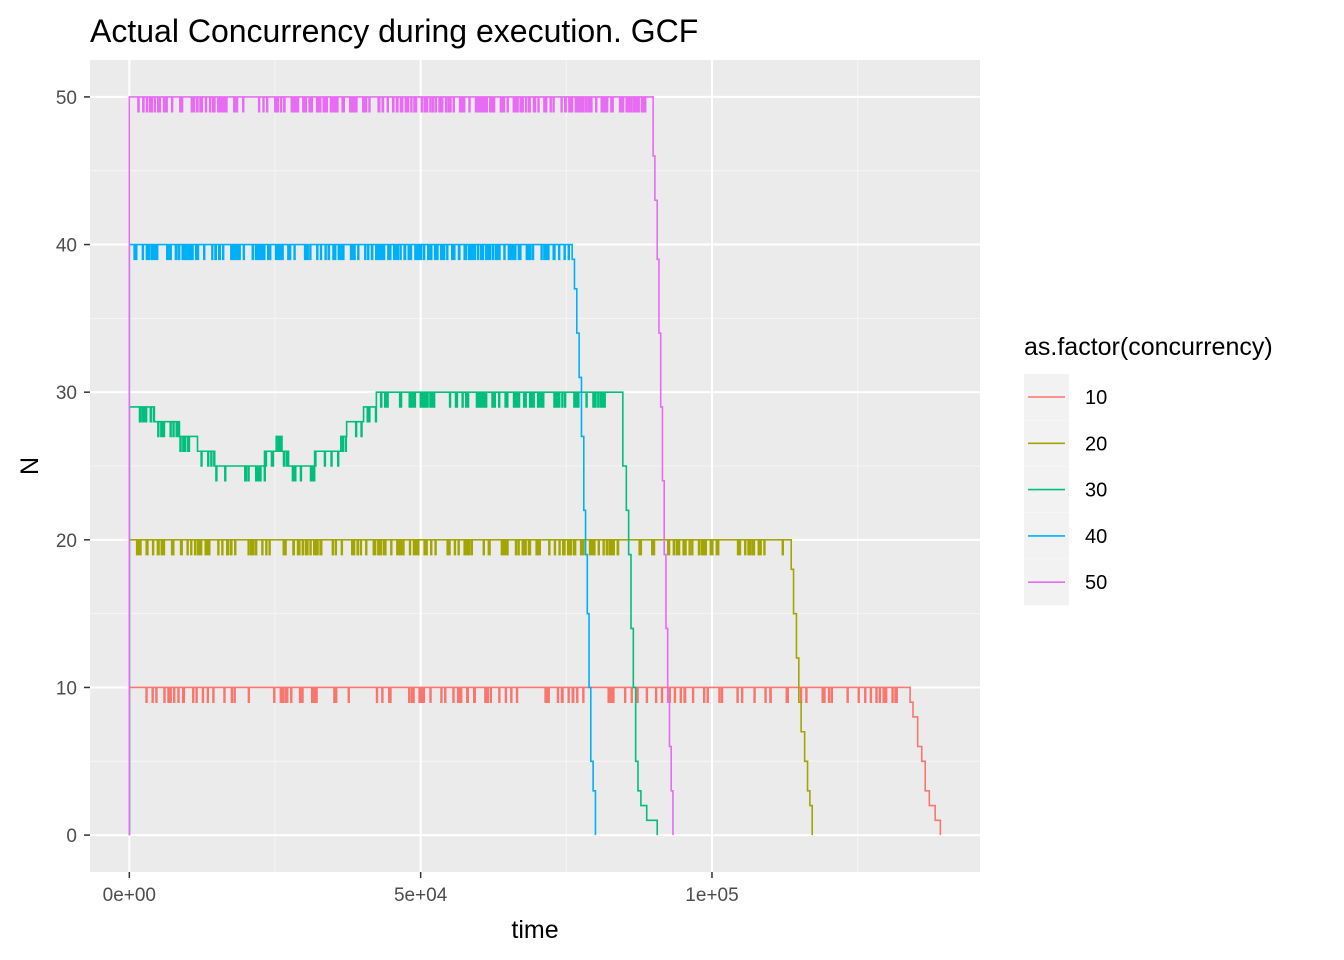 Image resolution: width=1344 pixels, height=960 pixels. I want to click on y-tick-label: 0, so click(71, 836).